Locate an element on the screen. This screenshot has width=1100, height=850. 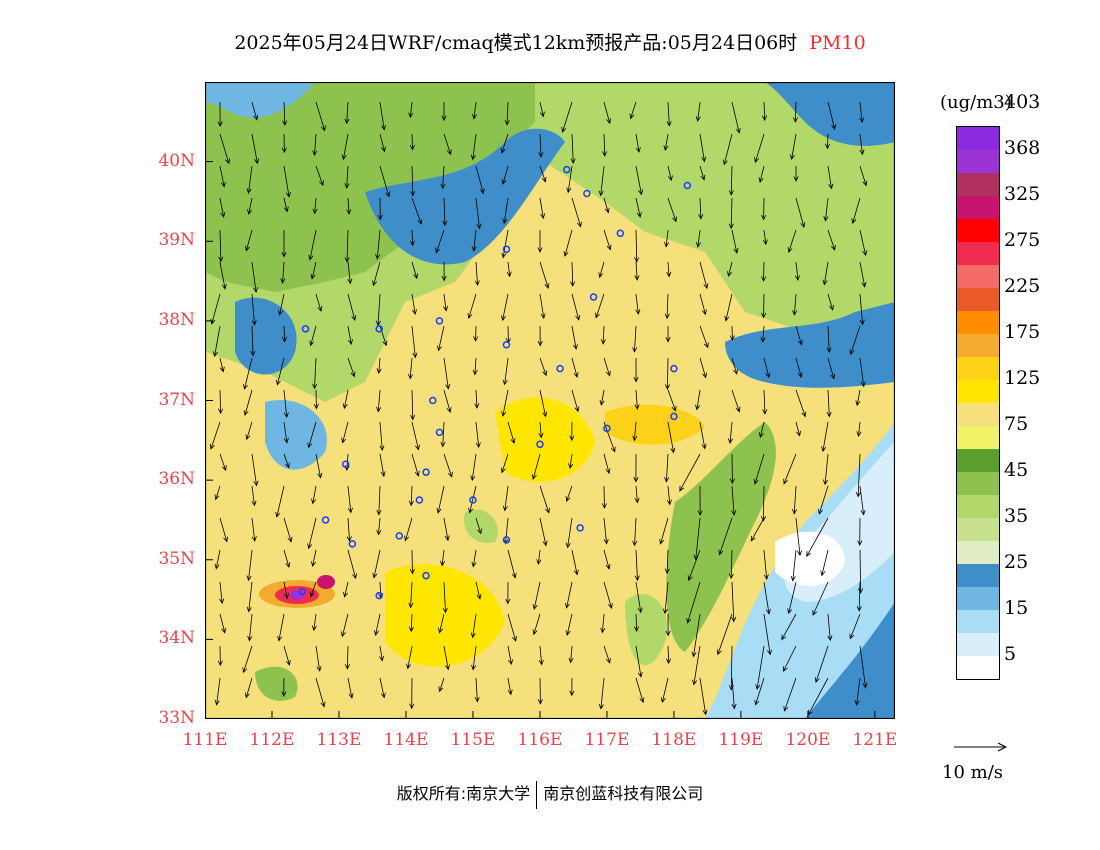
lat-label: 35N is located at coordinates (176, 558).